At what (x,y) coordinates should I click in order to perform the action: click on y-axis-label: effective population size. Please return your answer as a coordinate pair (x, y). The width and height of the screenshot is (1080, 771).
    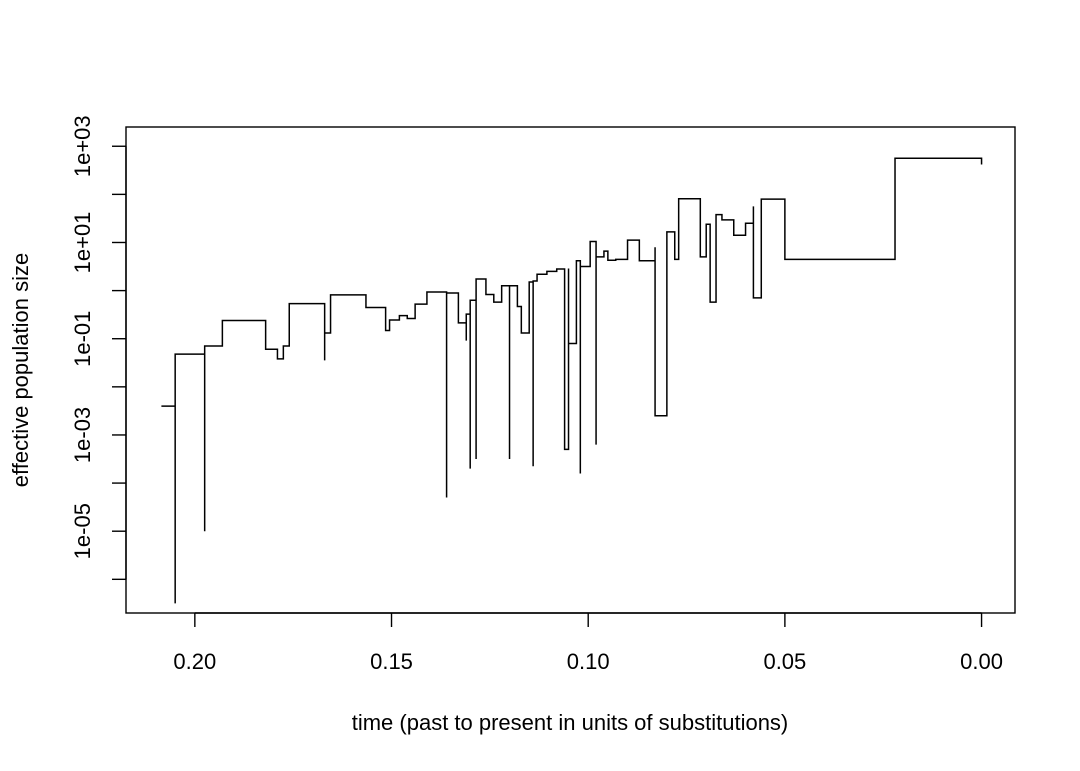
    Looking at the image, I should click on (20, 370).